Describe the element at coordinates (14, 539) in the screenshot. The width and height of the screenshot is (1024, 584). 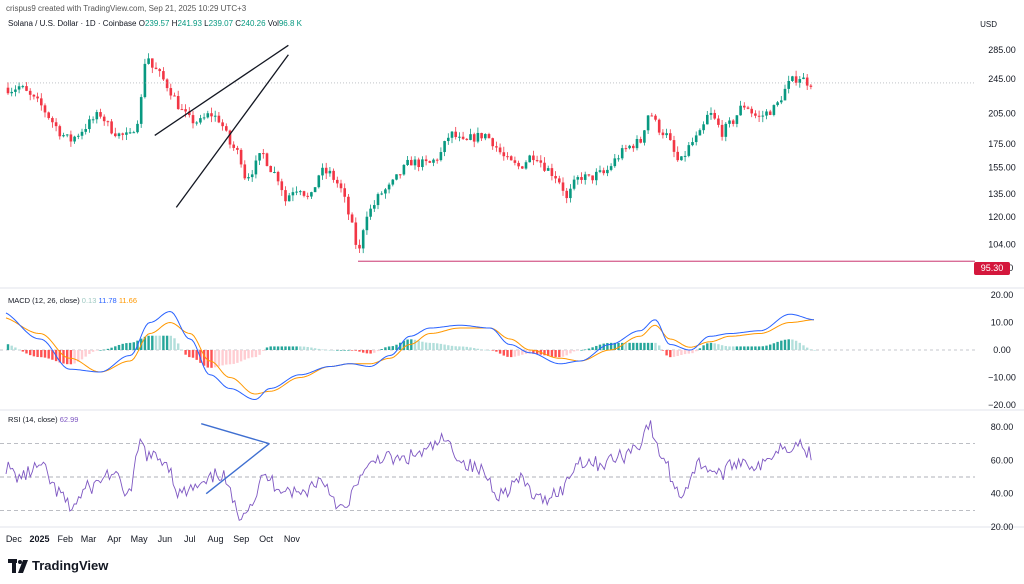
I see `time-axis-label: Dec` at that location.